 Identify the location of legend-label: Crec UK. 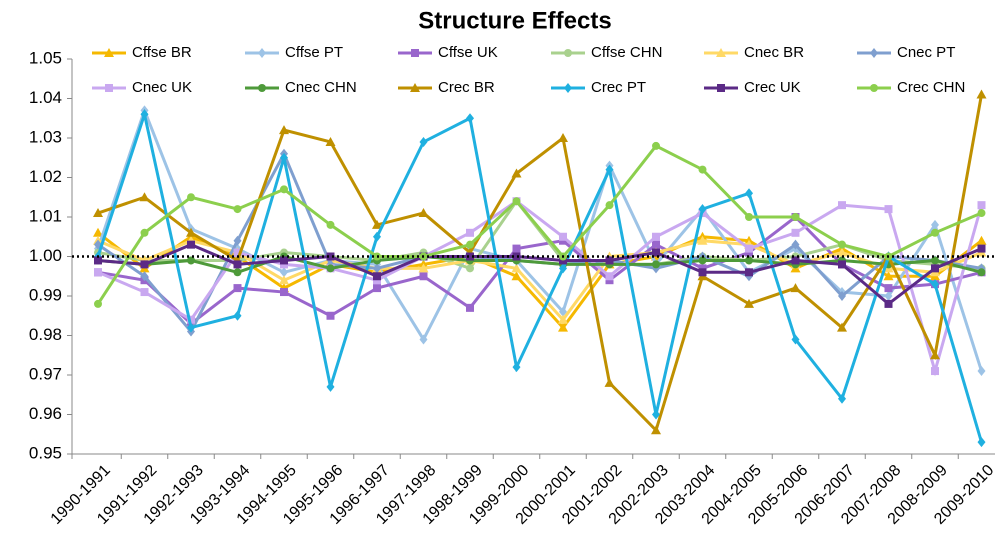
(772, 87).